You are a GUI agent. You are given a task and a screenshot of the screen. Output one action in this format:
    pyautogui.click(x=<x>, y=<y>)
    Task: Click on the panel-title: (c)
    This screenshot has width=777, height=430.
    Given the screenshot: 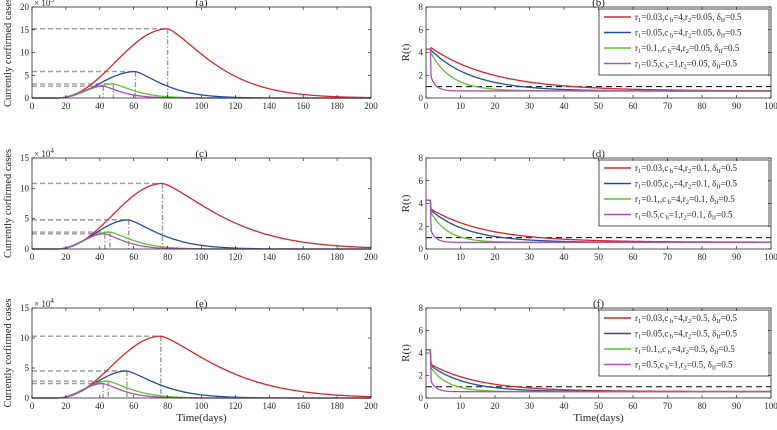 What is the action you would take?
    pyautogui.click(x=201, y=154)
    